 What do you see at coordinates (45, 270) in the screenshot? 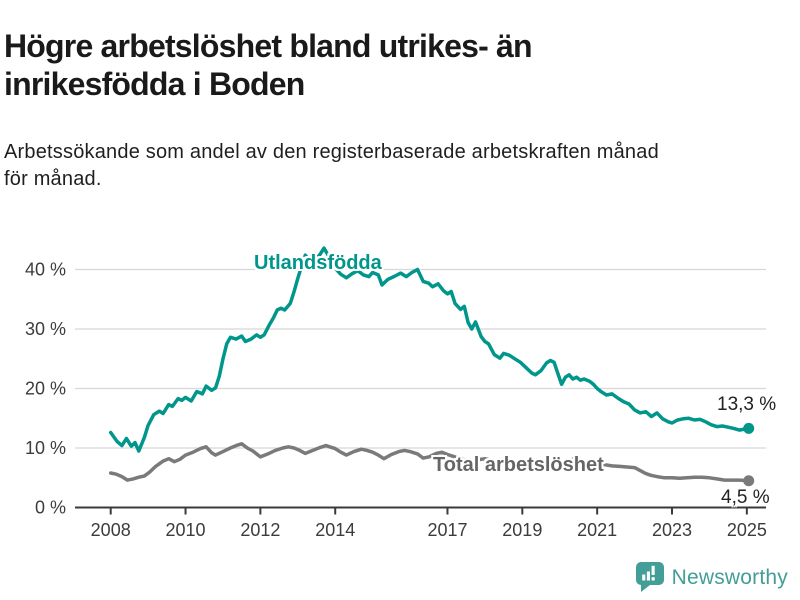
I see `svg-text: 40 %` at bounding box center [45, 270].